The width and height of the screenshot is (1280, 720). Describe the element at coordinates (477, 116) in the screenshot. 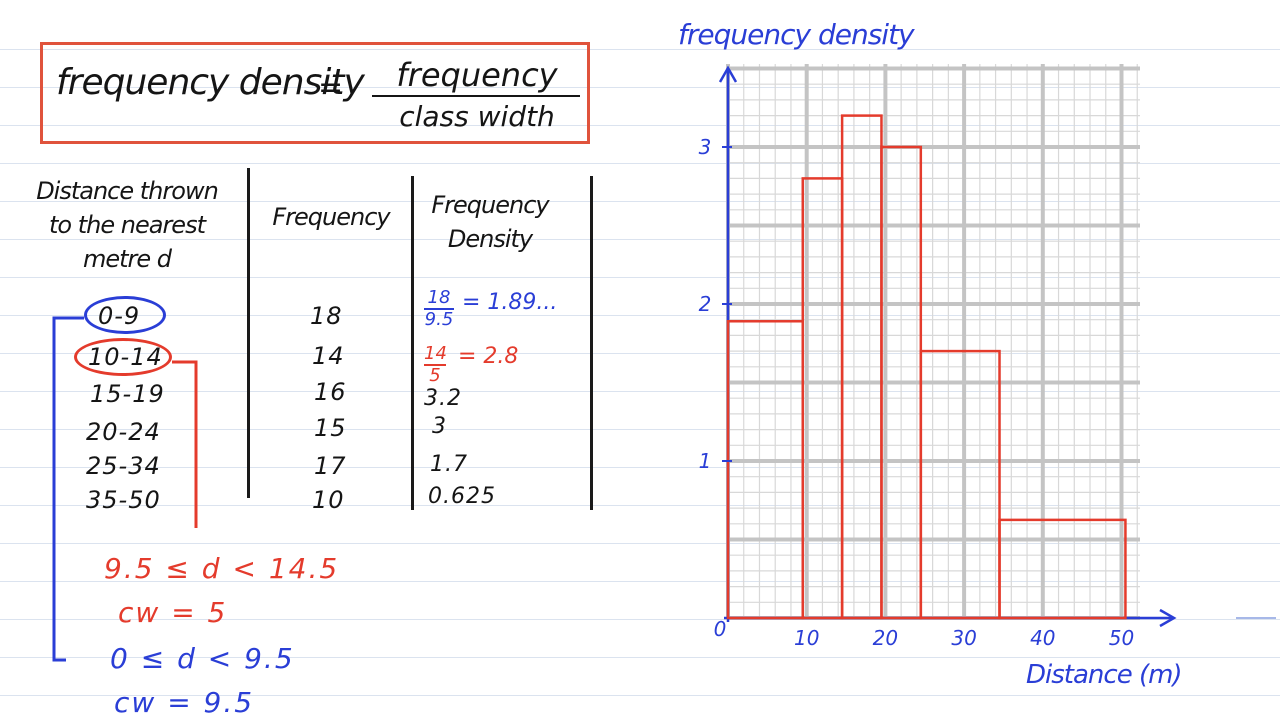

I see `formula-denominator: class width` at that location.